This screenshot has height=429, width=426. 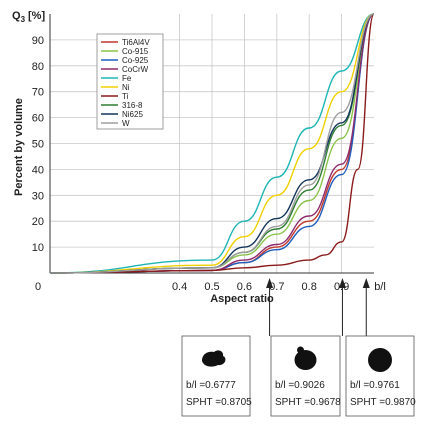 What do you see at coordinates (136, 42) in the screenshot?
I see `legend-label: Ti6Al4V` at bounding box center [136, 42].